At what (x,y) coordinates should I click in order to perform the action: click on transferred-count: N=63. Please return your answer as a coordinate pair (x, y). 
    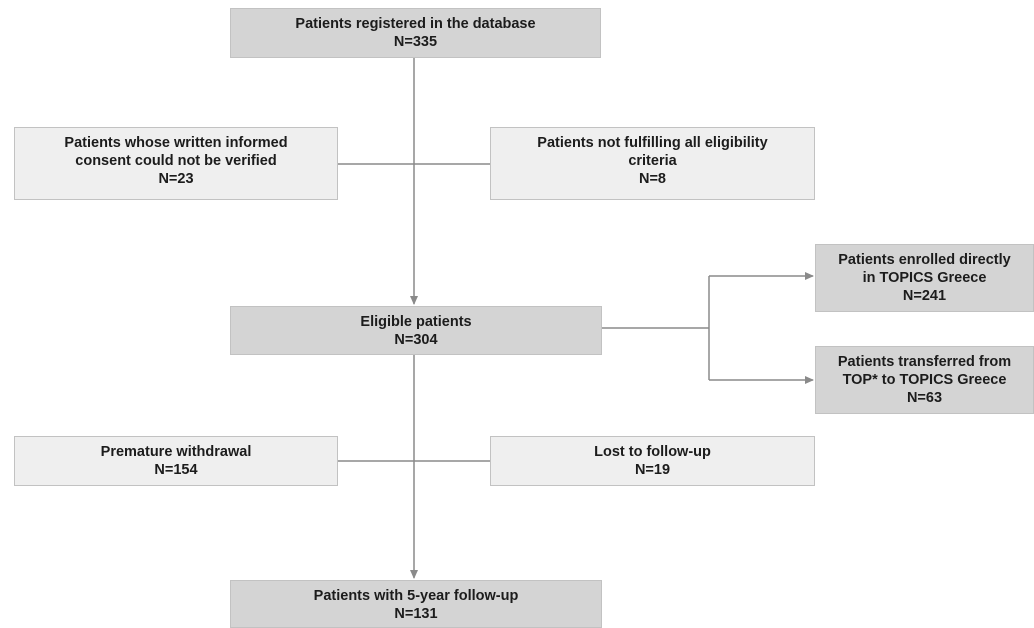
    Looking at the image, I should click on (924, 398).